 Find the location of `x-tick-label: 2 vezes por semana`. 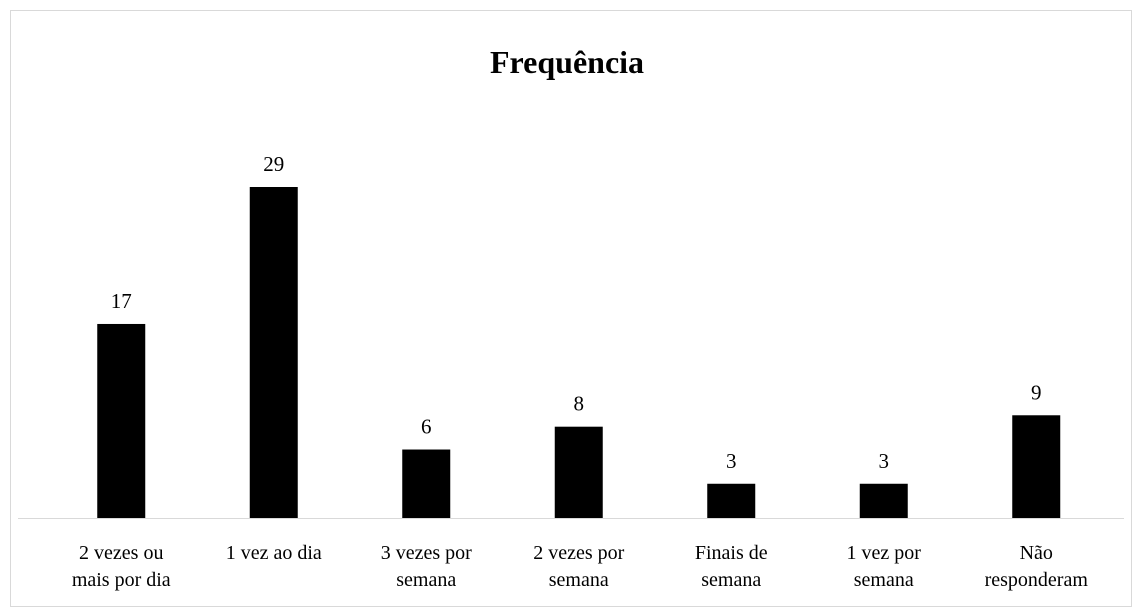

x-tick-label: 2 vezes por semana is located at coordinates (579, 566).